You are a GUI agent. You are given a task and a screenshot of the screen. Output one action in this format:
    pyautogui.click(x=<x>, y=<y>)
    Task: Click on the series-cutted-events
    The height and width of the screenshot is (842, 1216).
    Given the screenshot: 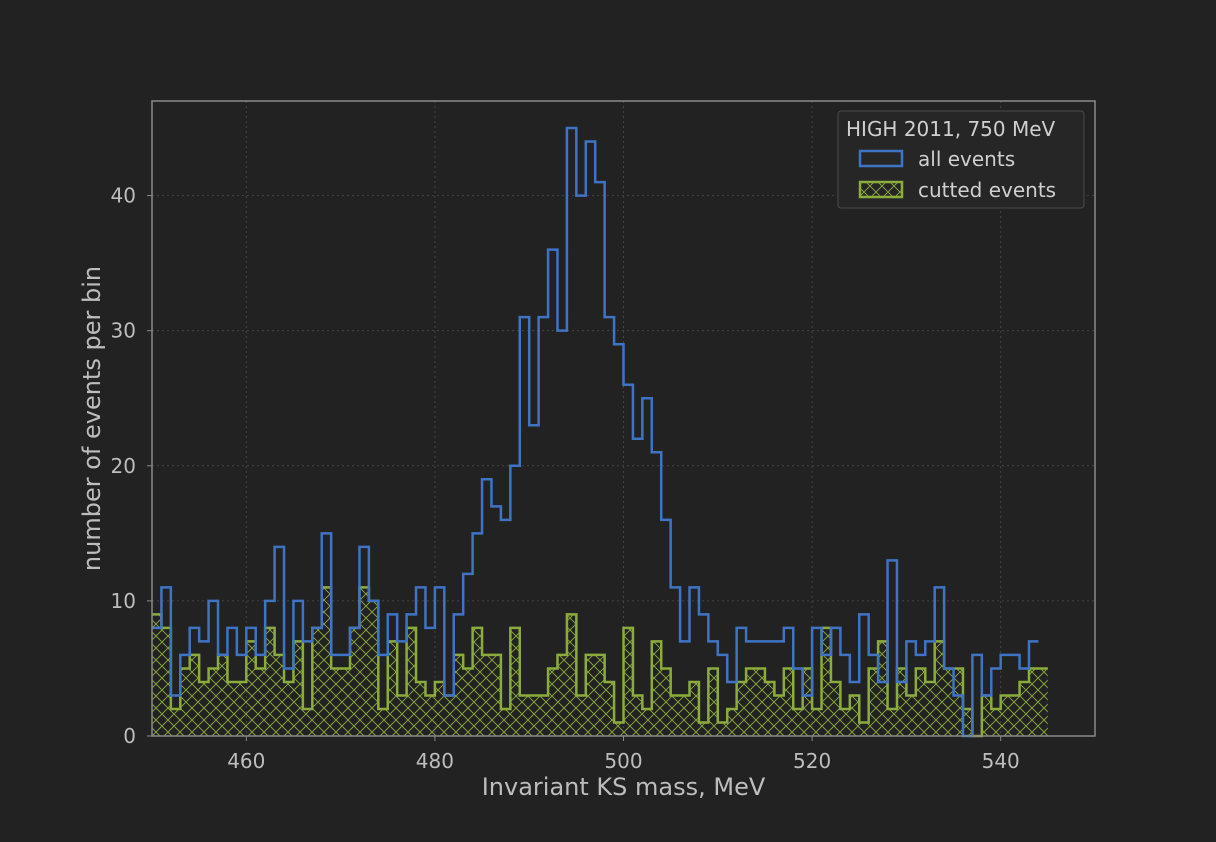 What is the action you would take?
    pyautogui.click(x=600, y=662)
    